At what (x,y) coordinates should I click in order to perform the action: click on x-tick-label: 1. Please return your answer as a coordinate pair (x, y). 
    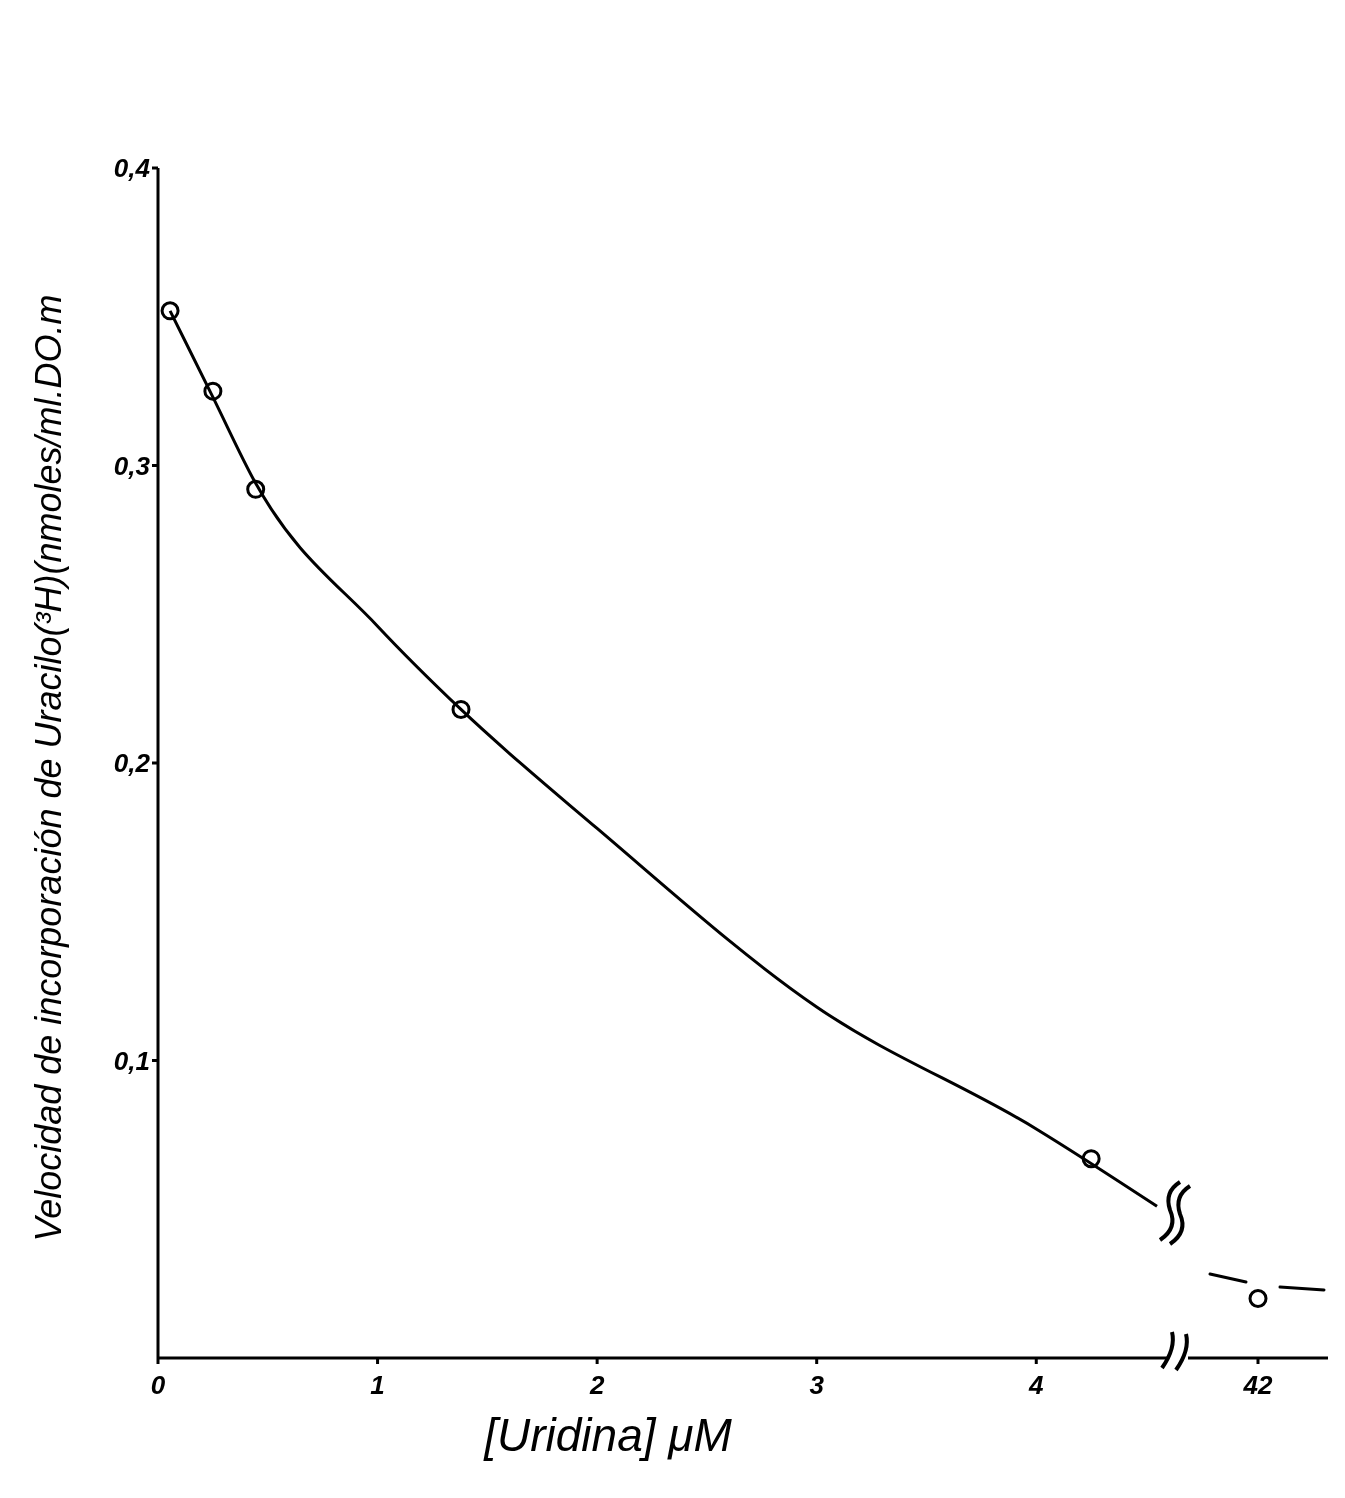
    Looking at the image, I should click on (377, 1385).